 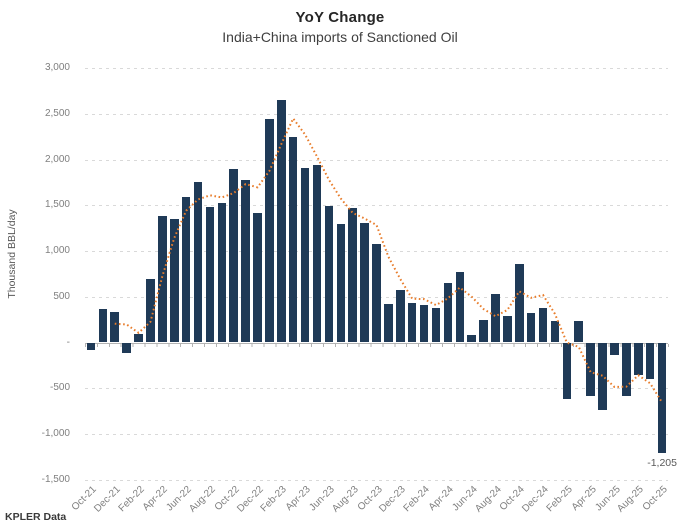 I want to click on x-tick-label: Dec-24, so click(x=535, y=499).